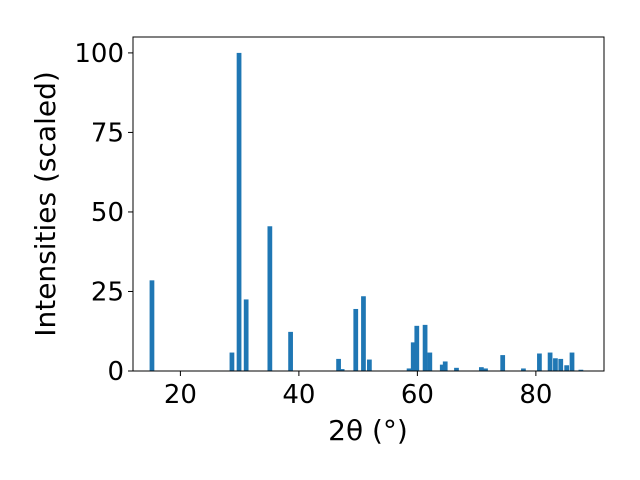 The width and height of the screenshot is (640, 480). I want to click on x-tick-label: 20, so click(180, 395).